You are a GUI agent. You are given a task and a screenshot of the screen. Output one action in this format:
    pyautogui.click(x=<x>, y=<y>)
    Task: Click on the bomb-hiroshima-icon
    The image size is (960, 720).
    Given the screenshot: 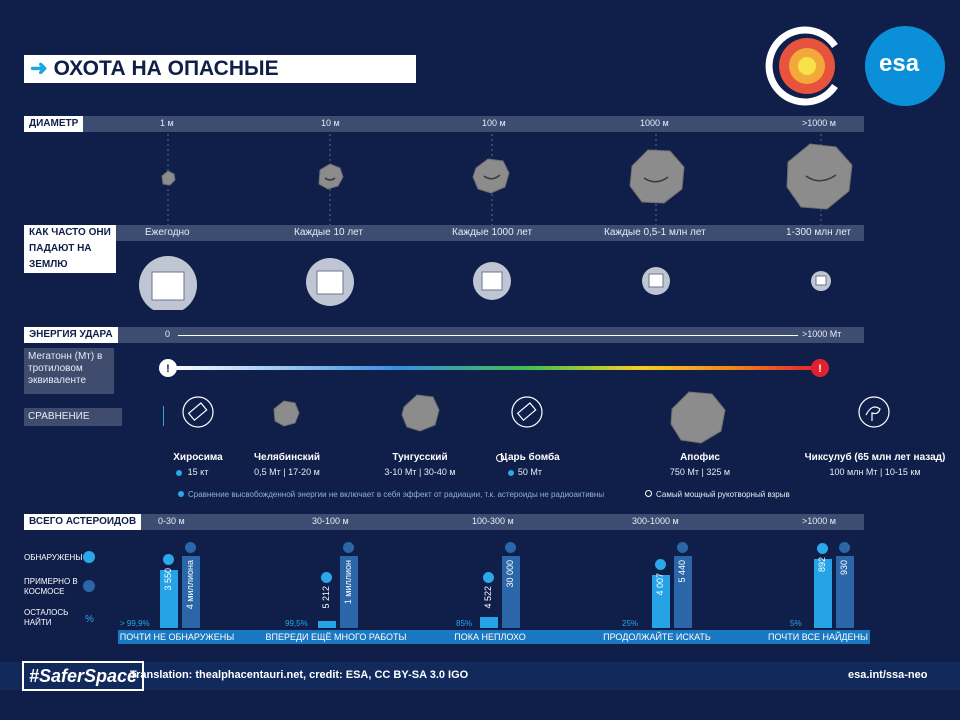 What is the action you would take?
    pyautogui.click(x=198, y=412)
    